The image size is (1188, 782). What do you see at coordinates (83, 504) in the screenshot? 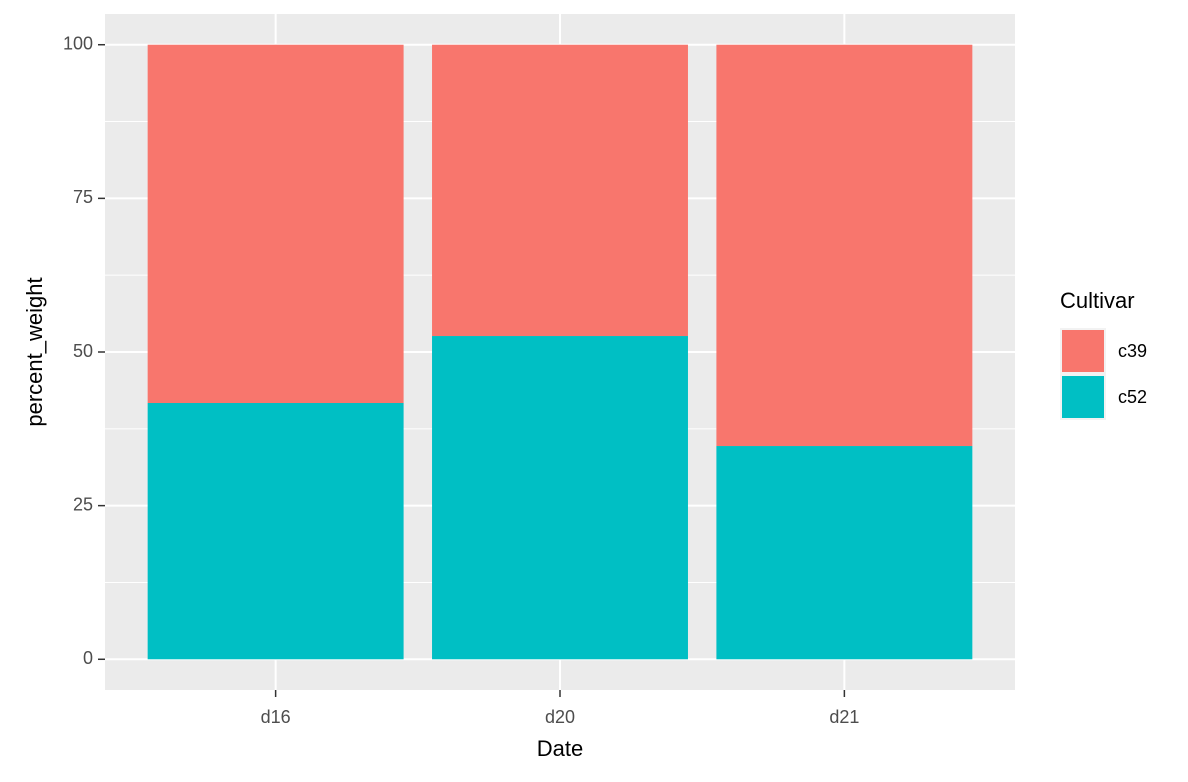
I see `y-tick-label: 25` at bounding box center [83, 504].